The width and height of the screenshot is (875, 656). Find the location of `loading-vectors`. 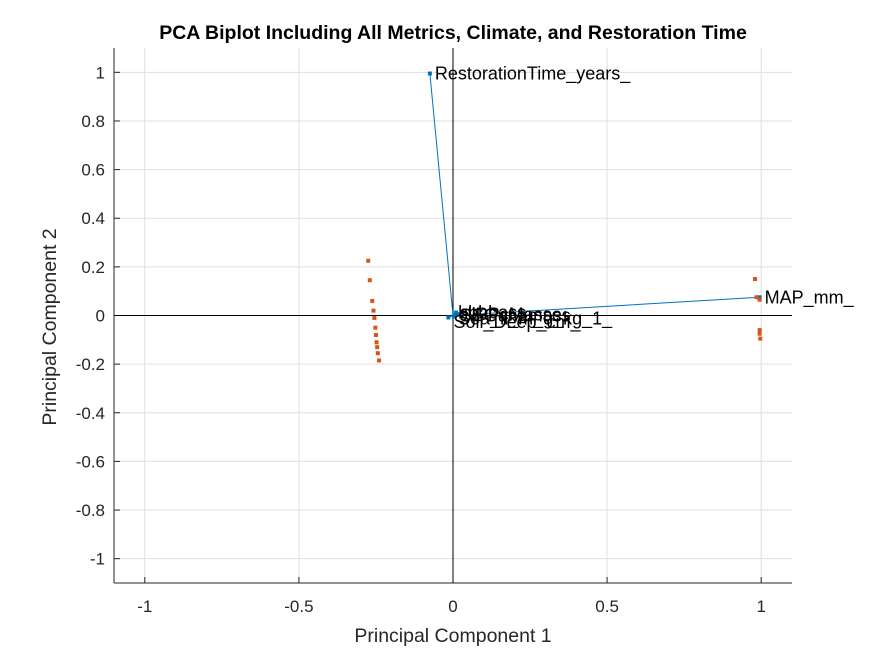

loading-vectors is located at coordinates (594, 195).